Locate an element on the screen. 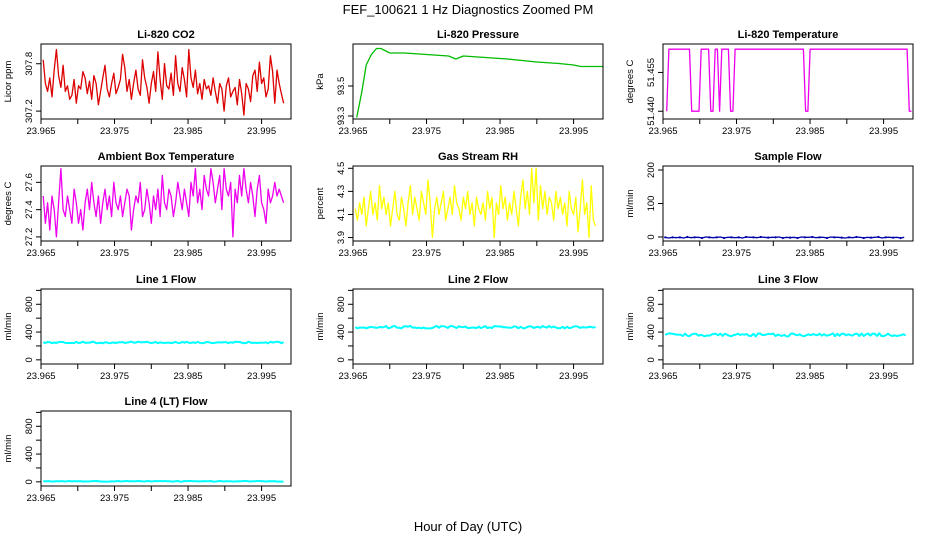  panel-title: Gas Stream RH is located at coordinates (478, 157).